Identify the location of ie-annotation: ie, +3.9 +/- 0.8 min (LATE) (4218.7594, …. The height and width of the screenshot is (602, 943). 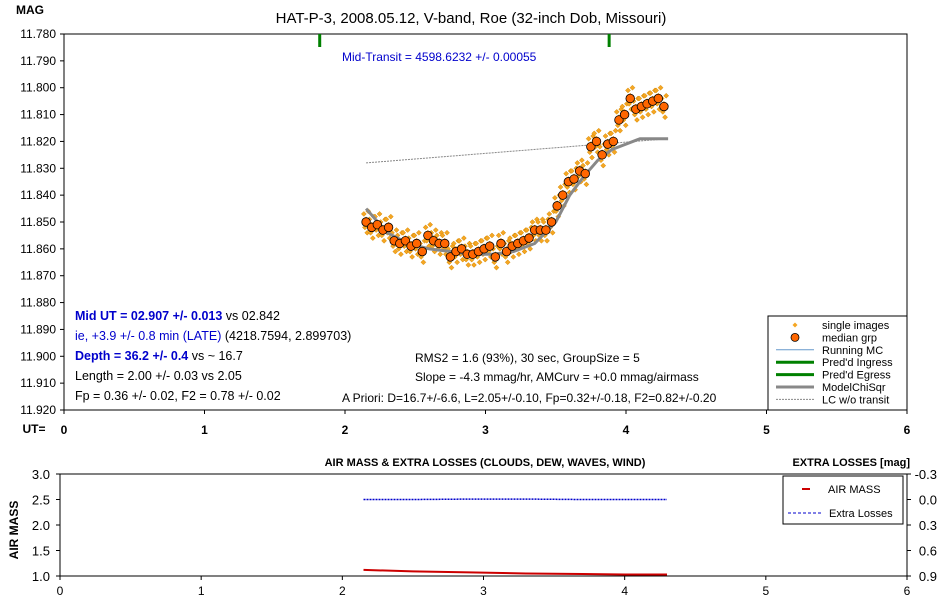
(213, 336).